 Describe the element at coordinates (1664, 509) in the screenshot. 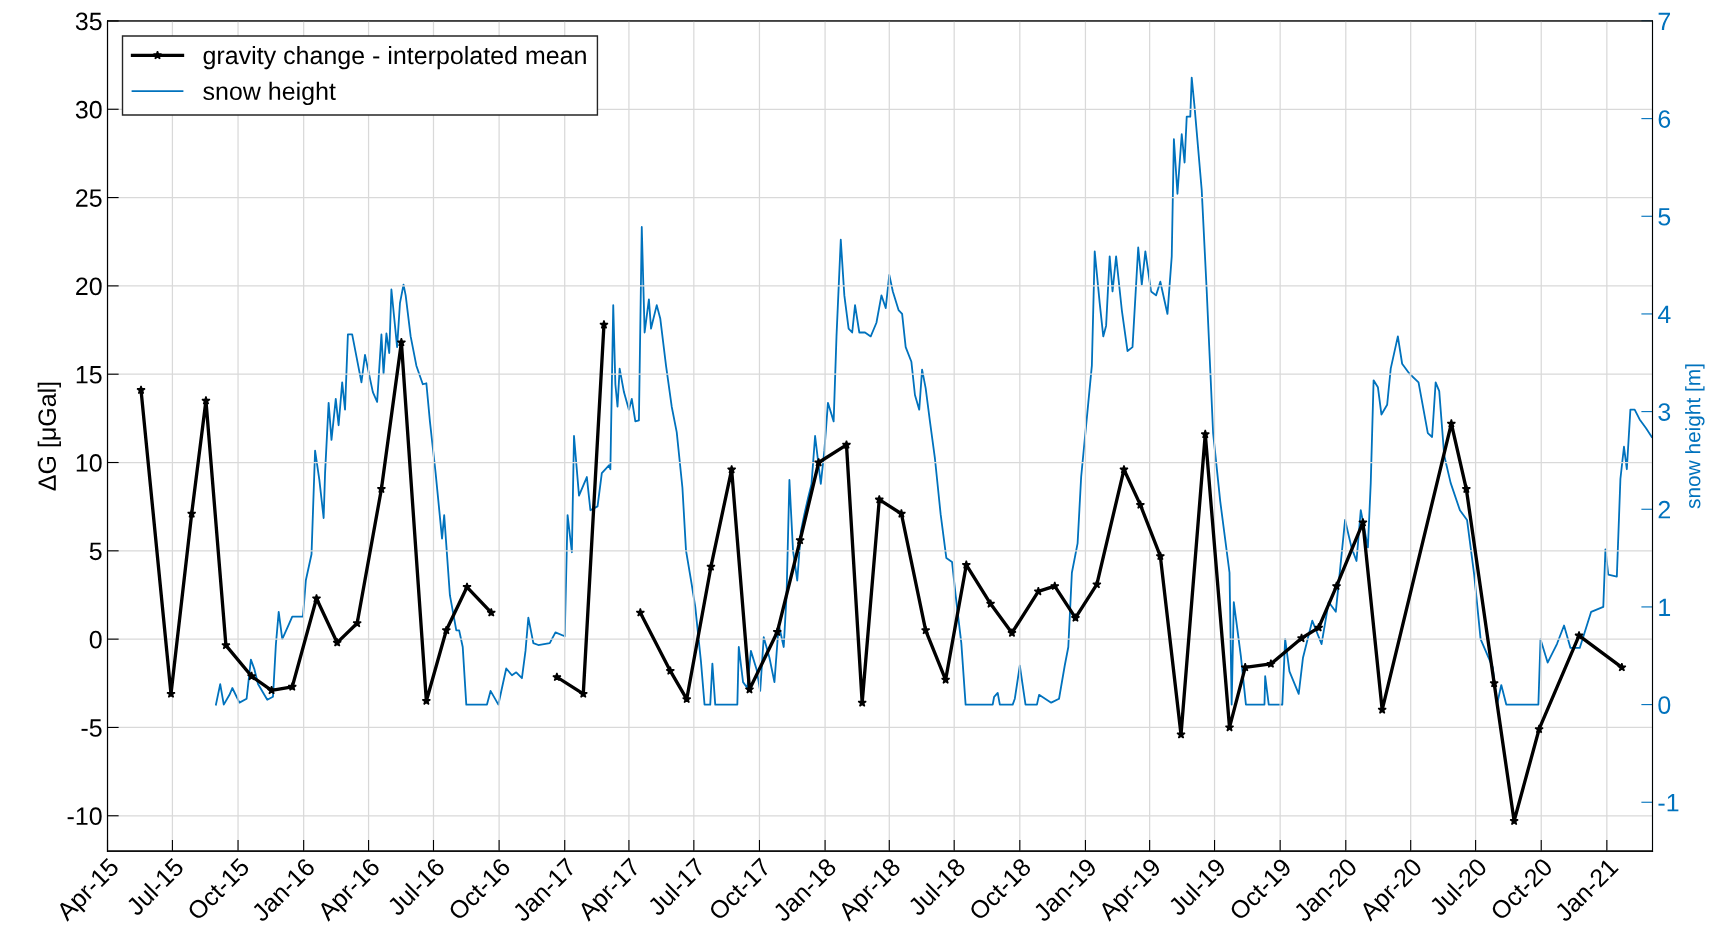

I see `y2-tick-label: 2` at that location.